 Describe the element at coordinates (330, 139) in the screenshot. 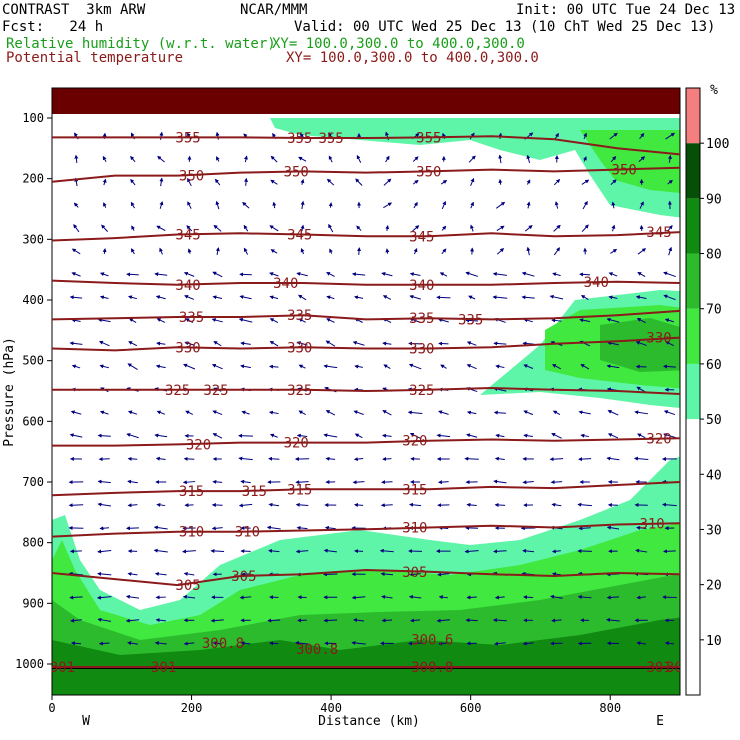

I see `theta-label: 355` at that location.